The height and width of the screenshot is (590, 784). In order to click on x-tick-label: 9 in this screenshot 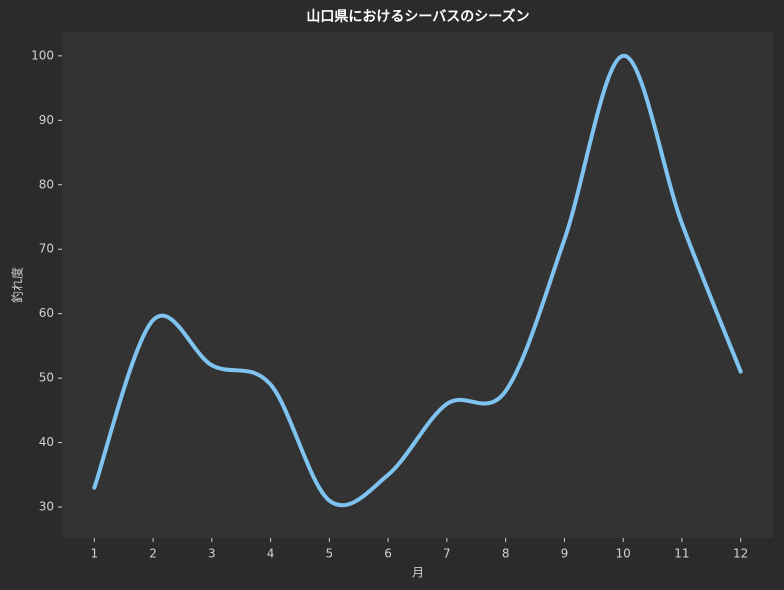, I will do `click(565, 554)`.